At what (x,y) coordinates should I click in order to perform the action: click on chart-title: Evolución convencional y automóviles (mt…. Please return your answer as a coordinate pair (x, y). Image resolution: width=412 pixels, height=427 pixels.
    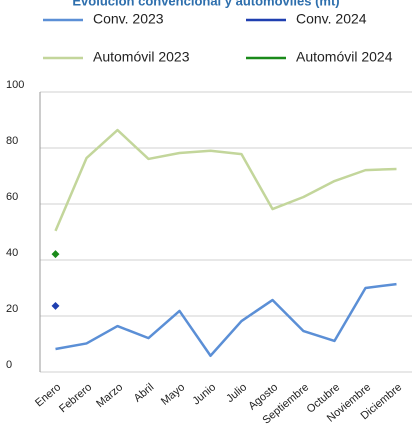
    Looking at the image, I should click on (205, 4).